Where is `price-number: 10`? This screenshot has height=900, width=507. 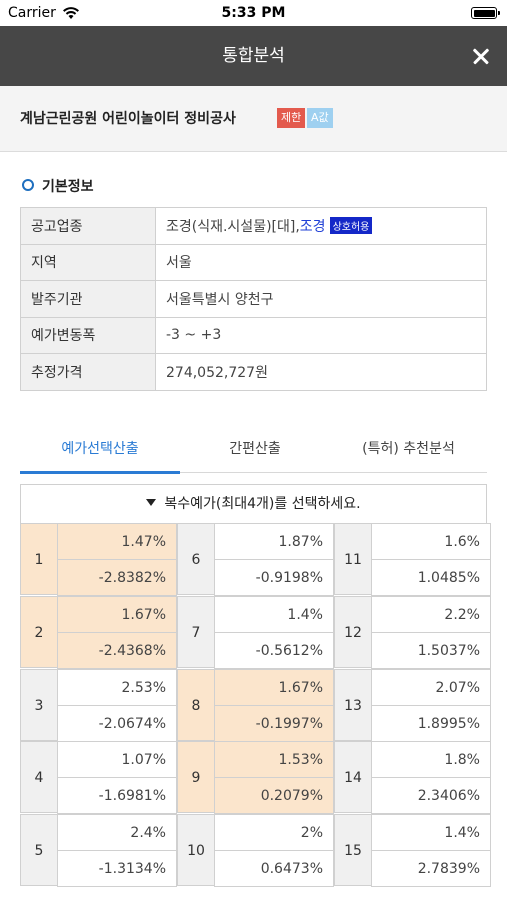
price-number: 10 is located at coordinates (196, 850).